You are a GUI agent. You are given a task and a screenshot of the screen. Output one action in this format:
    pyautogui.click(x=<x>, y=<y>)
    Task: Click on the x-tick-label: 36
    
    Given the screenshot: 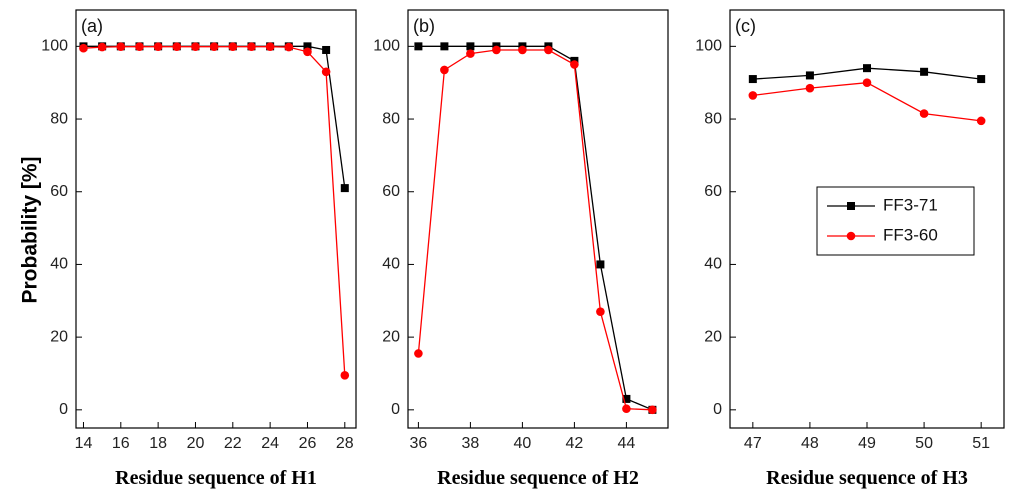 What is the action you would take?
    pyautogui.click(x=419, y=443)
    